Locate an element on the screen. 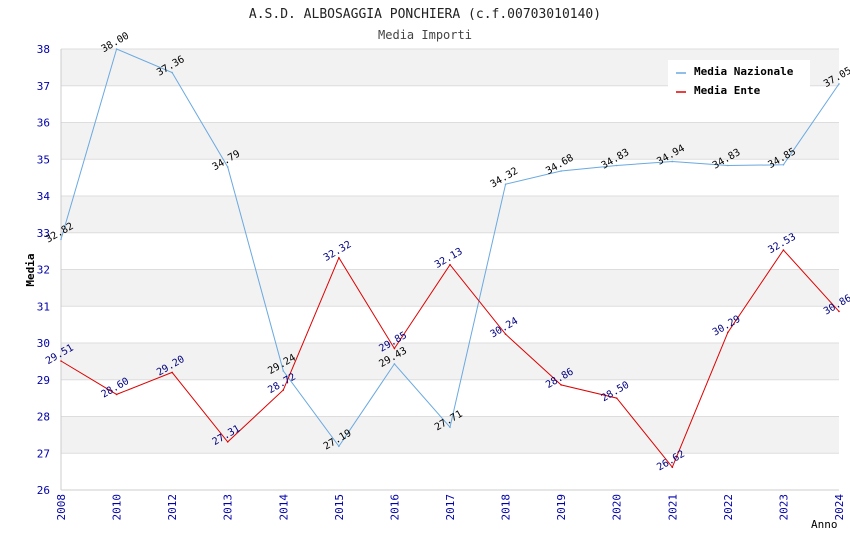 The width and height of the screenshot is (850, 550). y-tick-label: 34 is located at coordinates (44, 196).